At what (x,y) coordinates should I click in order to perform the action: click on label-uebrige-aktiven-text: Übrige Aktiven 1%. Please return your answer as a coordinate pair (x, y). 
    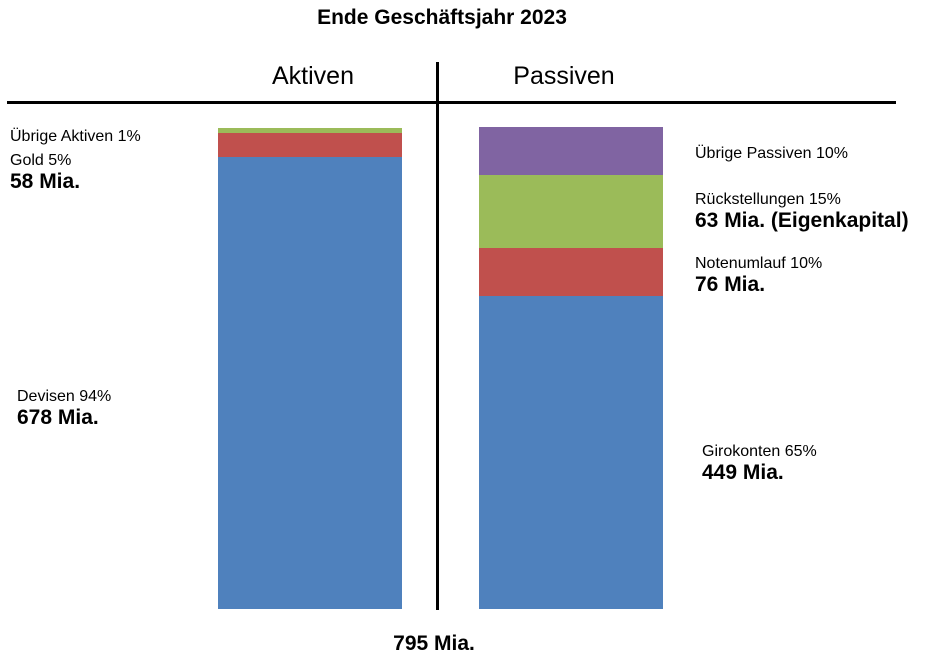
    Looking at the image, I should click on (75, 136).